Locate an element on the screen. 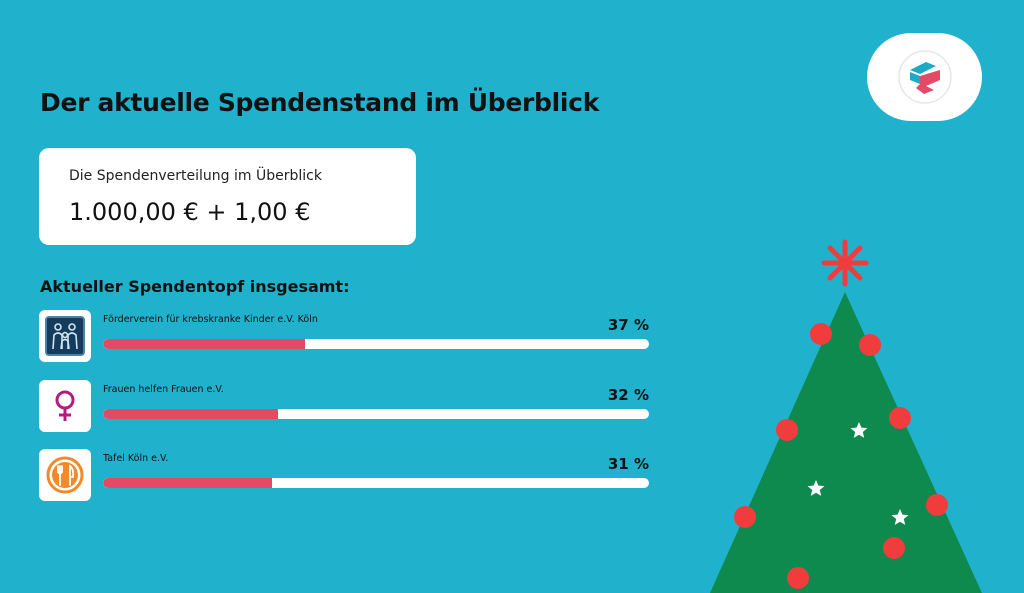  ornaments is located at coordinates (841, 456).